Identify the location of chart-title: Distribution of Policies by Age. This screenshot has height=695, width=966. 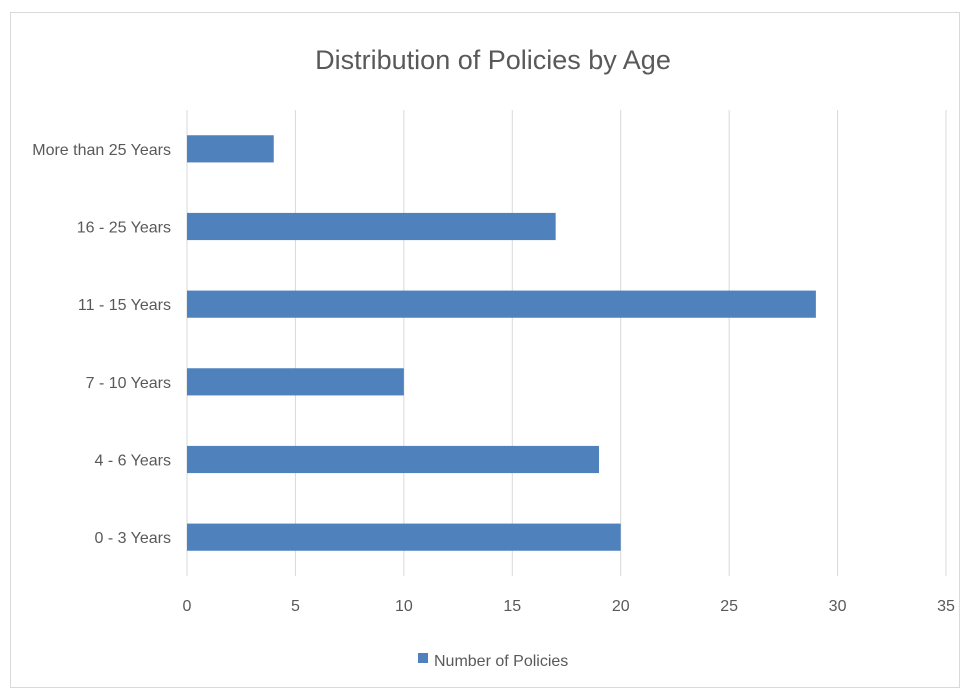
(493, 60).